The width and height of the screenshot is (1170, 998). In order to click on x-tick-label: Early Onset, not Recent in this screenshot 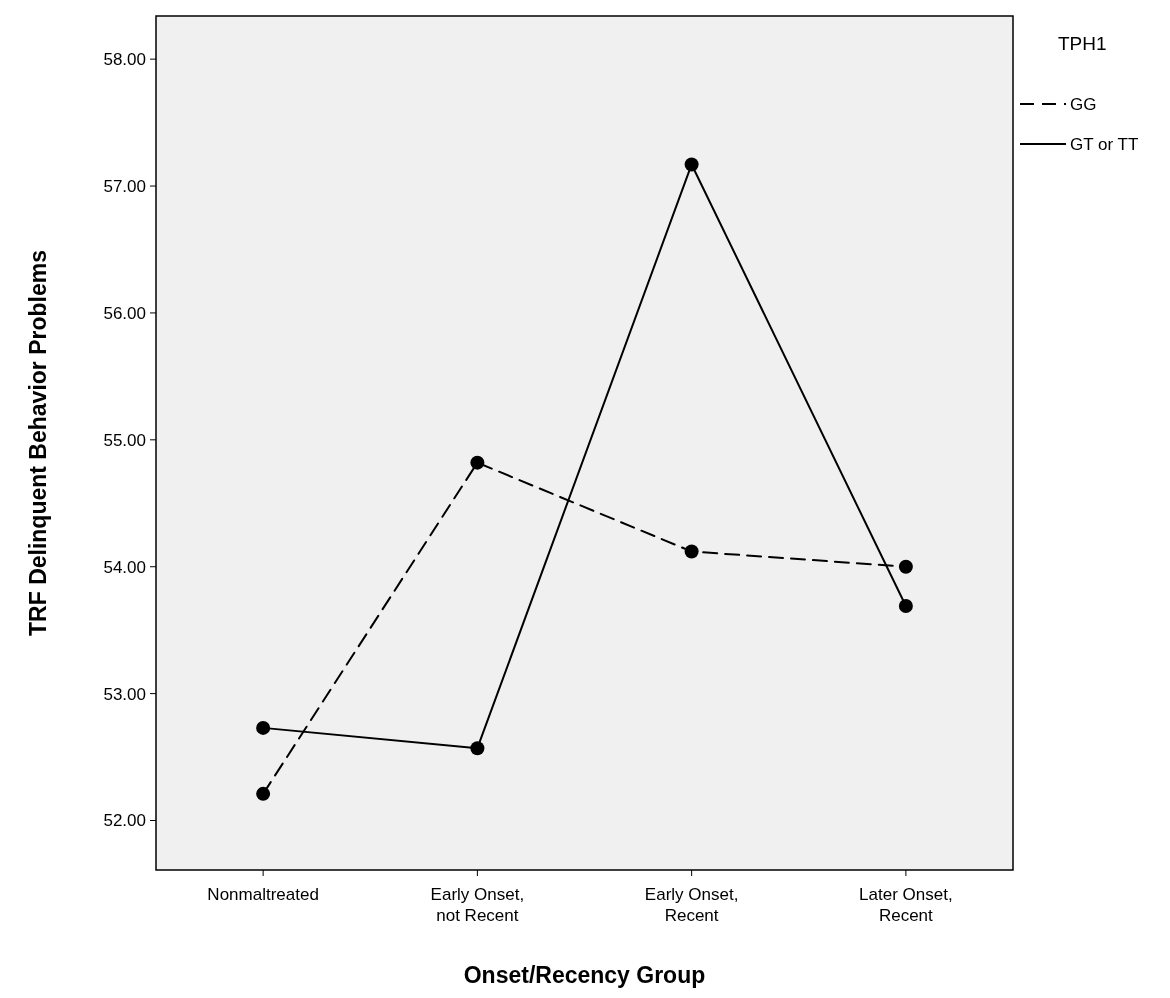, I will do `click(477, 905)`.